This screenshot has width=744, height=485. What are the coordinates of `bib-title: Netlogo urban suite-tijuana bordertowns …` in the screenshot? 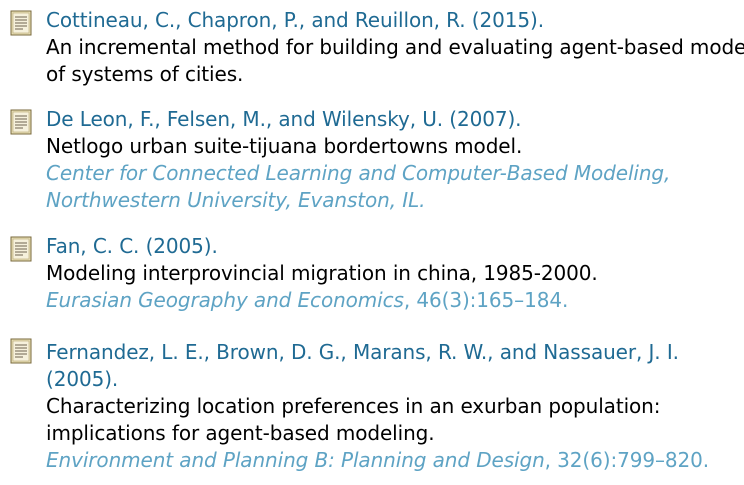 It's located at (284, 146).